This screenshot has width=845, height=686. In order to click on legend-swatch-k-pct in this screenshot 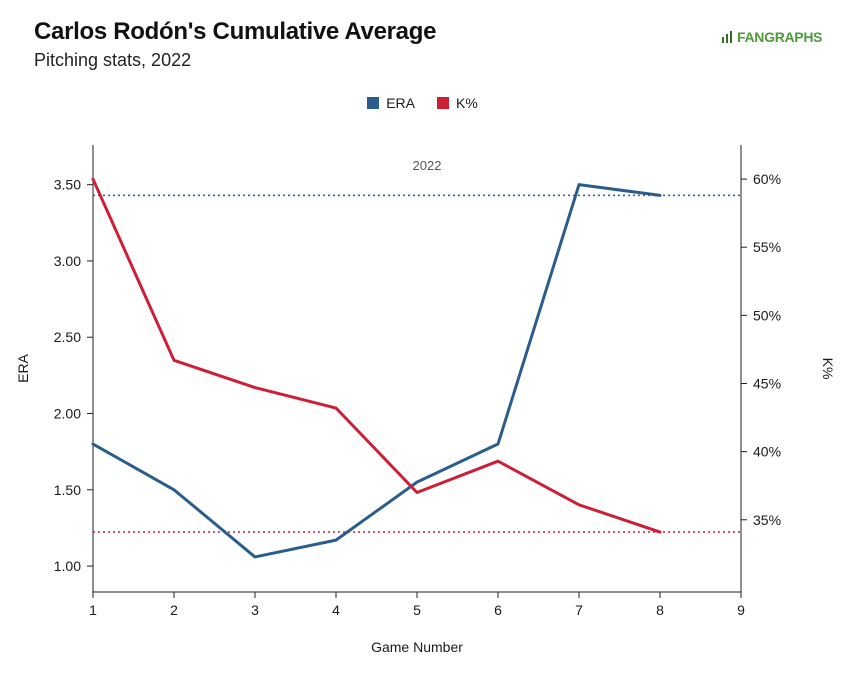, I will do `click(443, 103)`.